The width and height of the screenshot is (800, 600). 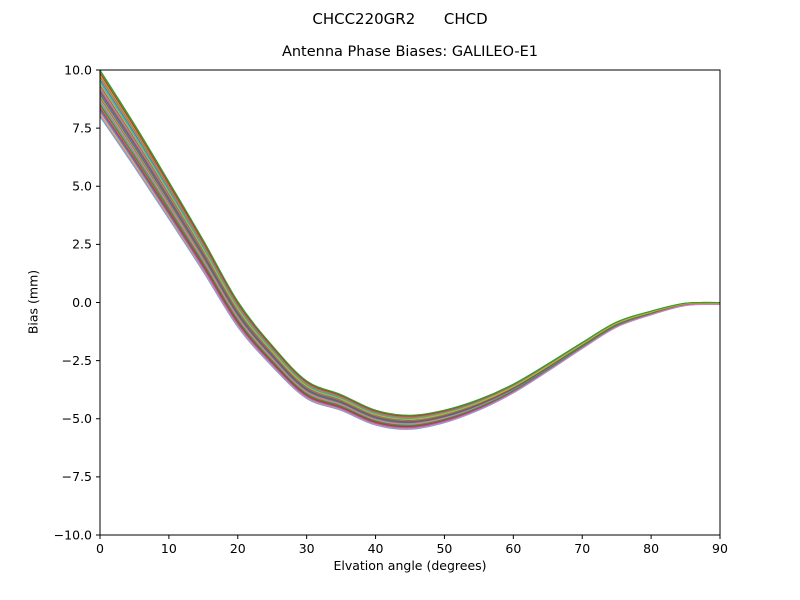 I want to click on x-tick-label: 20, so click(x=238, y=548).